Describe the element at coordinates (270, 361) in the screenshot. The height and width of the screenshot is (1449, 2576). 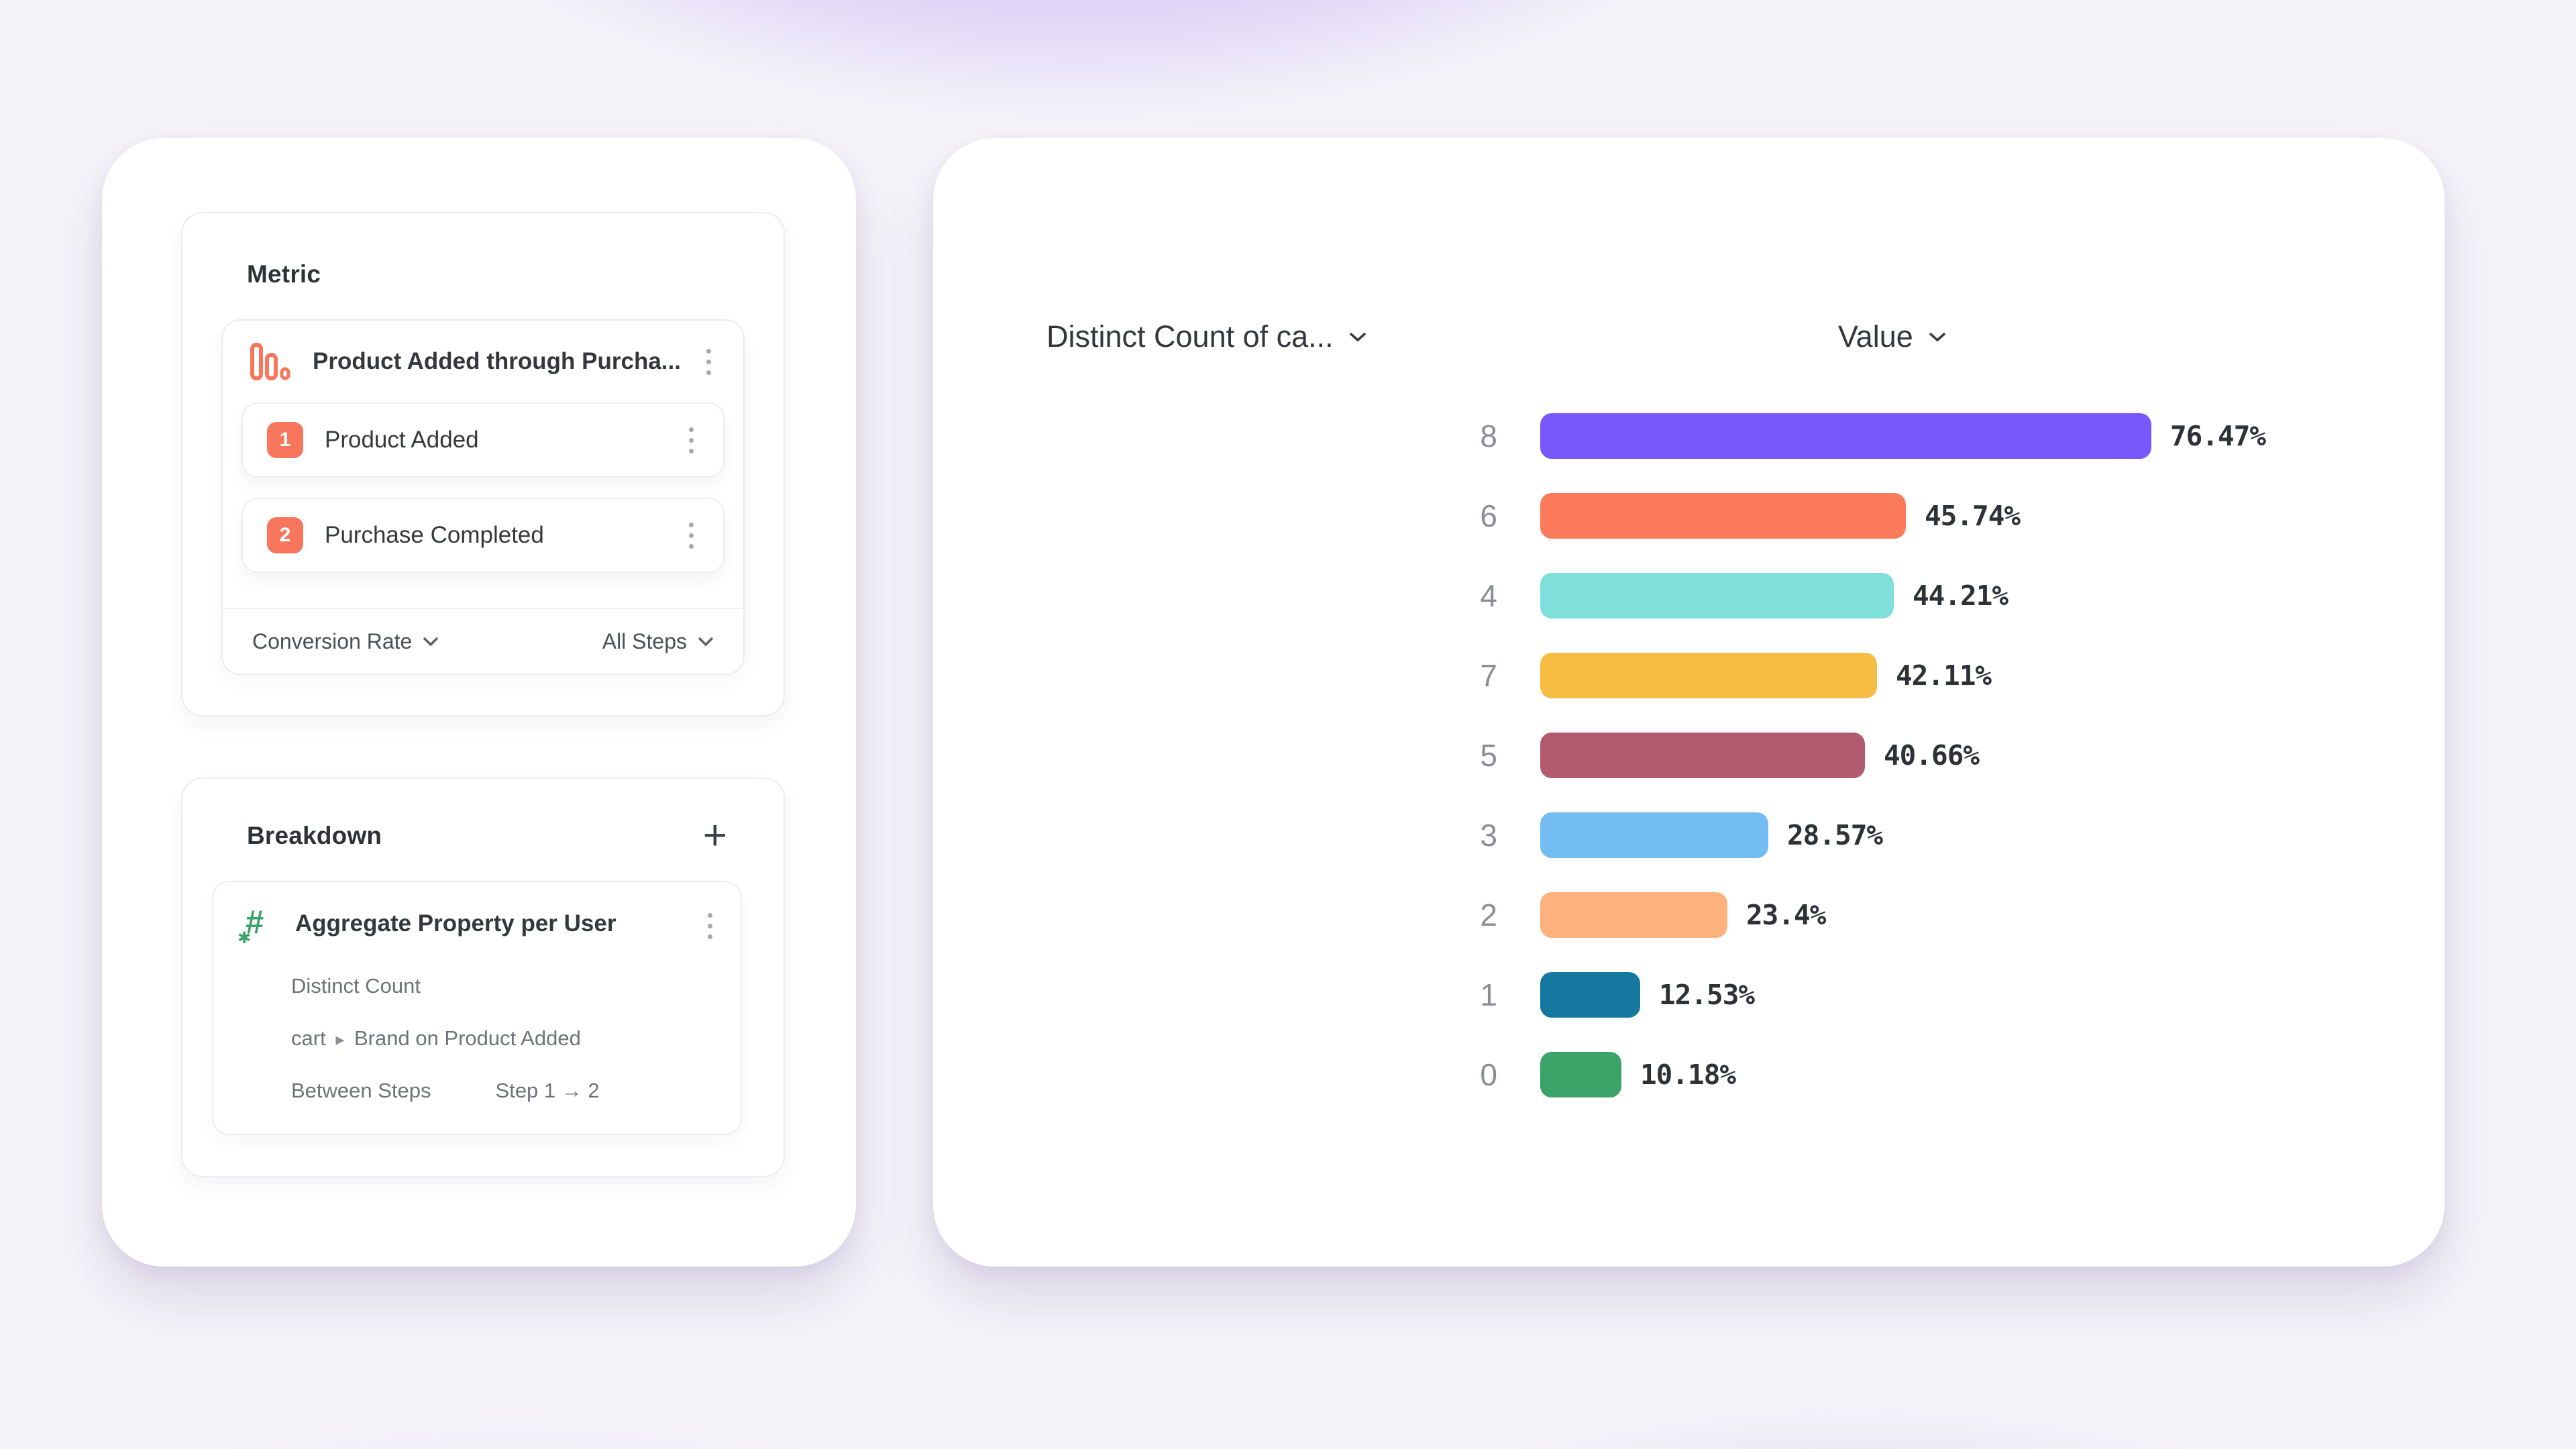
I see `funnel-chart-icon` at that location.